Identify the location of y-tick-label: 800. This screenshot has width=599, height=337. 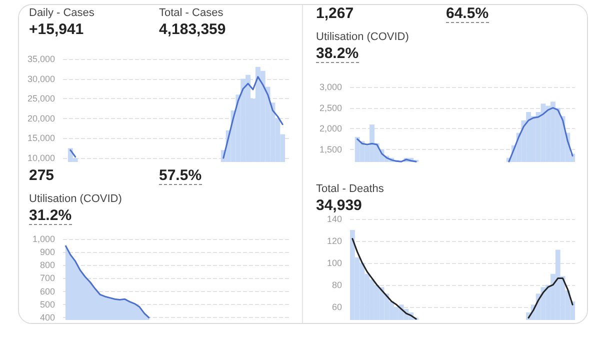
(47, 265).